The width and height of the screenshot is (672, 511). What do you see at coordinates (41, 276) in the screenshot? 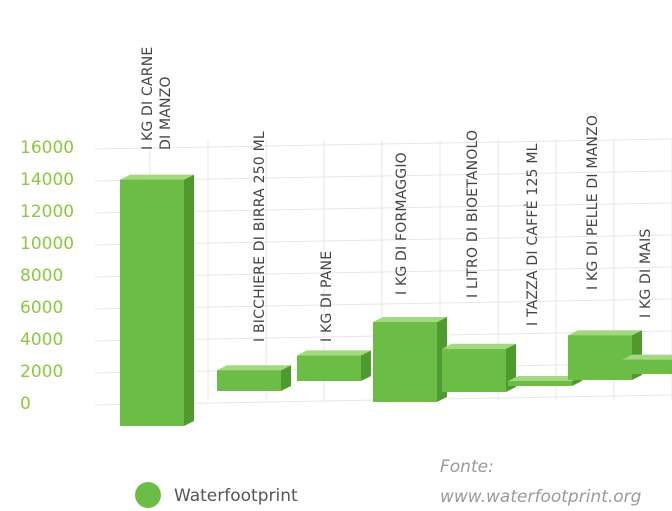
I see `y-tick-label: 8000` at bounding box center [41, 276].